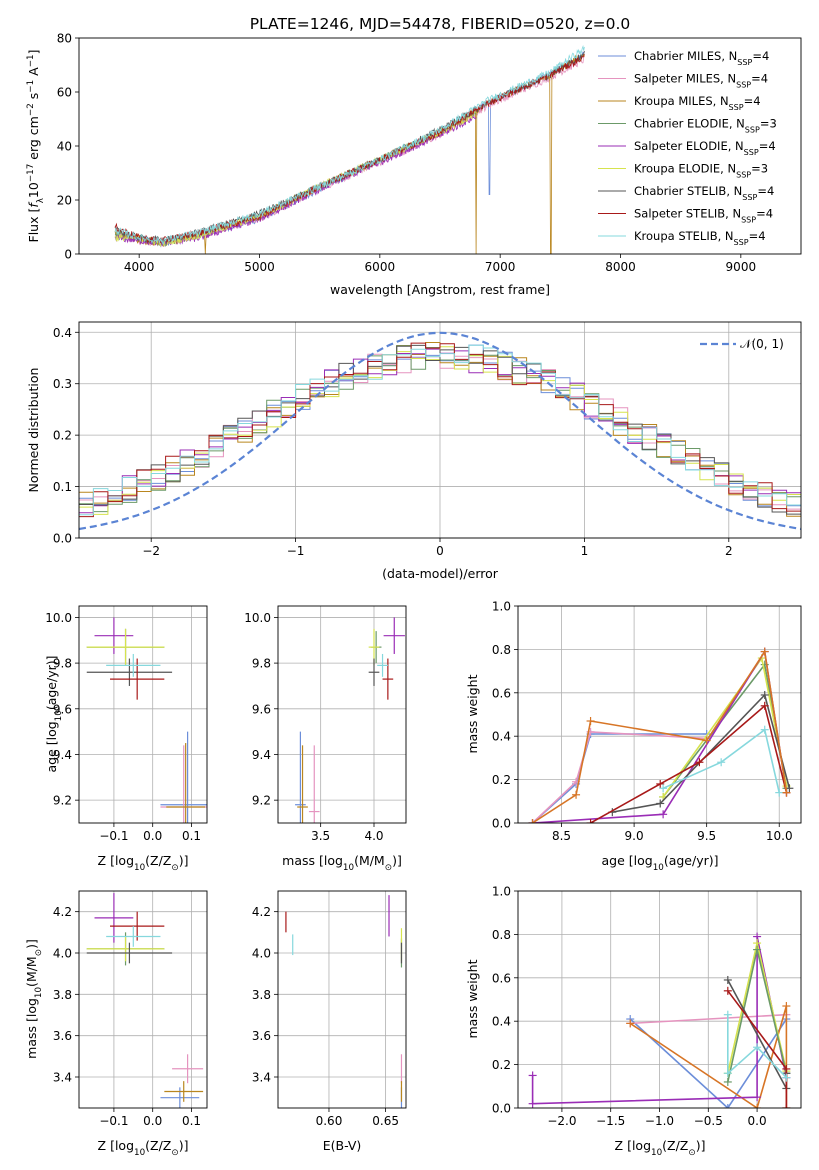 The image size is (819, 1170). What do you see at coordinates (152, 836) in the screenshot?
I see `x-tick-label: 0.0` at bounding box center [152, 836].